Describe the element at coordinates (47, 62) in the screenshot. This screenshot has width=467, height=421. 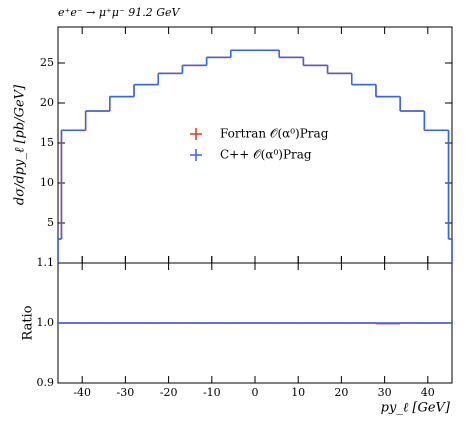
I see `y-tick-label: 25` at that location.